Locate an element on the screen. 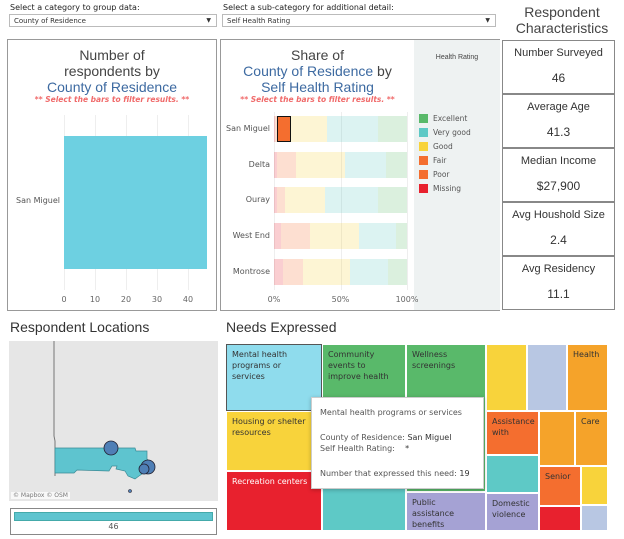  kpi-card: Average Age 41.3 is located at coordinates (558, 121).